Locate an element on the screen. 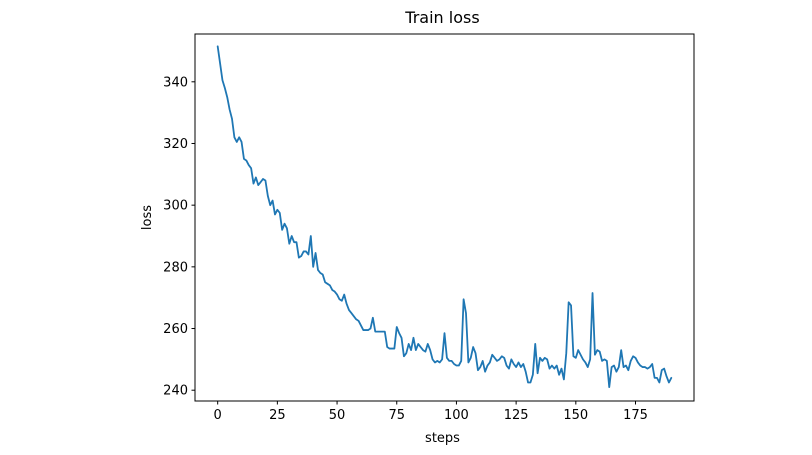 This screenshot has height=455, width=812. x-axis-label: steps is located at coordinates (442, 438).